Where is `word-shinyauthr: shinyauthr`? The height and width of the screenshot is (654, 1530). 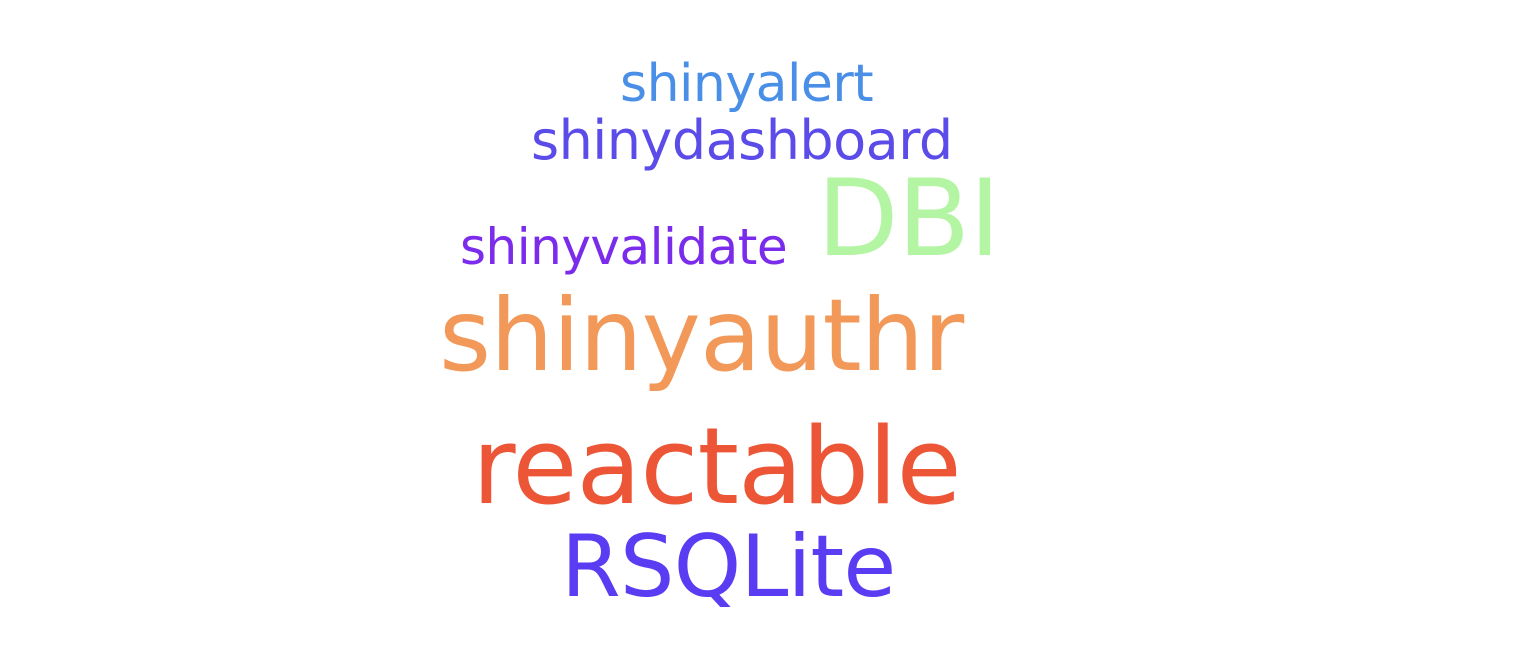
word-shinyauthr: shinyauthr is located at coordinates (701, 335).